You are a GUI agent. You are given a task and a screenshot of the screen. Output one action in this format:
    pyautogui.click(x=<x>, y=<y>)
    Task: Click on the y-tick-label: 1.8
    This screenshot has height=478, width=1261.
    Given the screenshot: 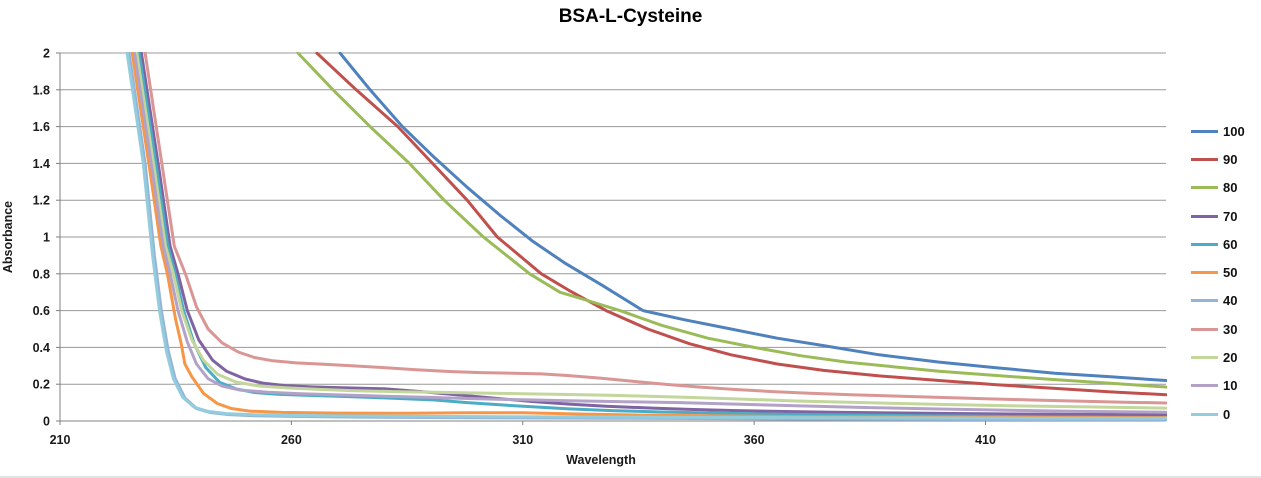 What is the action you would take?
    pyautogui.click(x=41, y=90)
    